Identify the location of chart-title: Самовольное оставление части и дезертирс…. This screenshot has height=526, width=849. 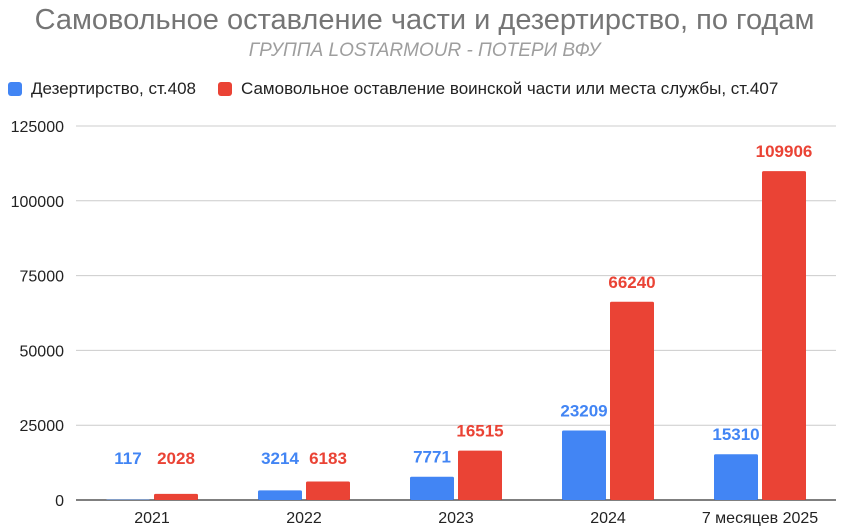
(424, 20).